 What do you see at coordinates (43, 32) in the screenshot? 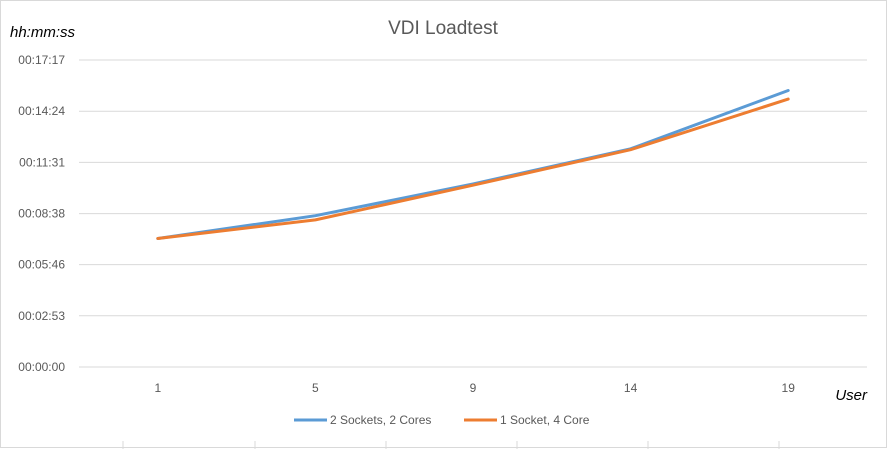
I see `y-axis-label: hh:mm:ss` at bounding box center [43, 32].